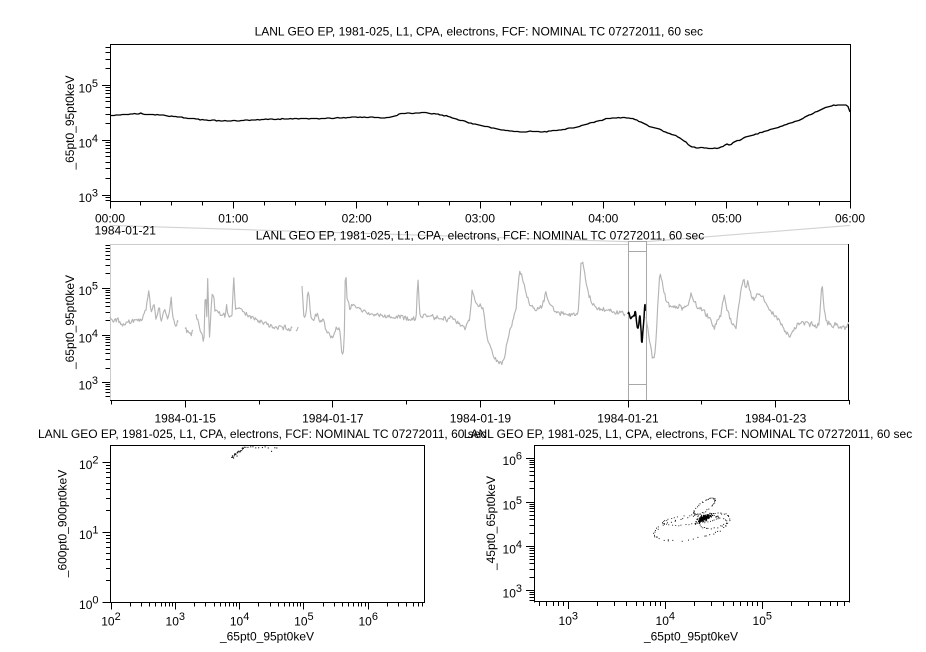 This screenshot has height=652, width=926. What do you see at coordinates (481, 419) in the screenshot?
I see `svg-text: 1984-01-19` at bounding box center [481, 419].